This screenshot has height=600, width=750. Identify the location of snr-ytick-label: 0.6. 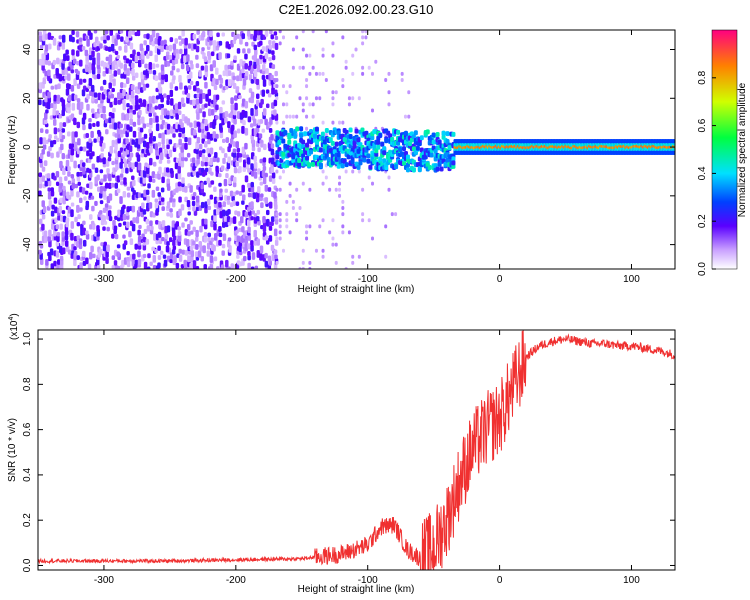
(27, 429).